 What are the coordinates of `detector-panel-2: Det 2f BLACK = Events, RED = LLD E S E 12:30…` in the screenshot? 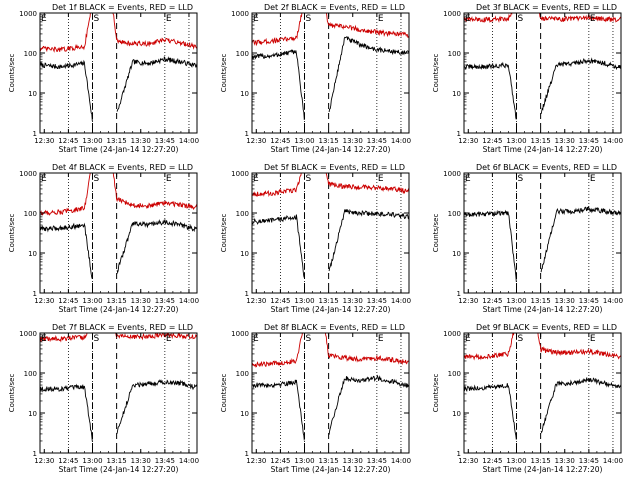 It's located at (315, 78).